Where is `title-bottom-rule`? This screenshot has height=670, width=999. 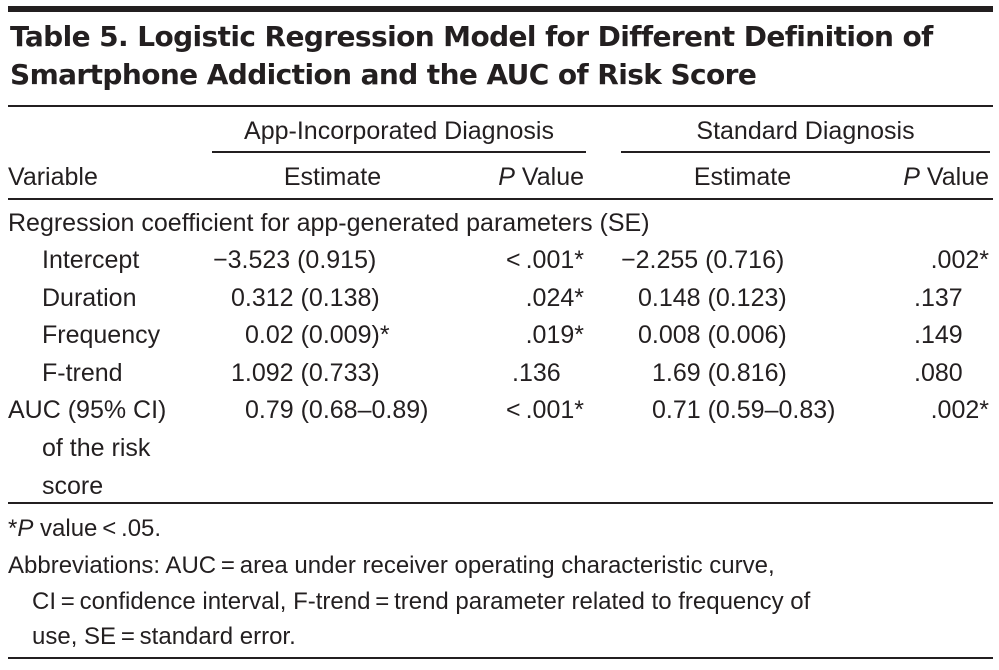
title-bottom-rule is located at coordinates (500, 106).